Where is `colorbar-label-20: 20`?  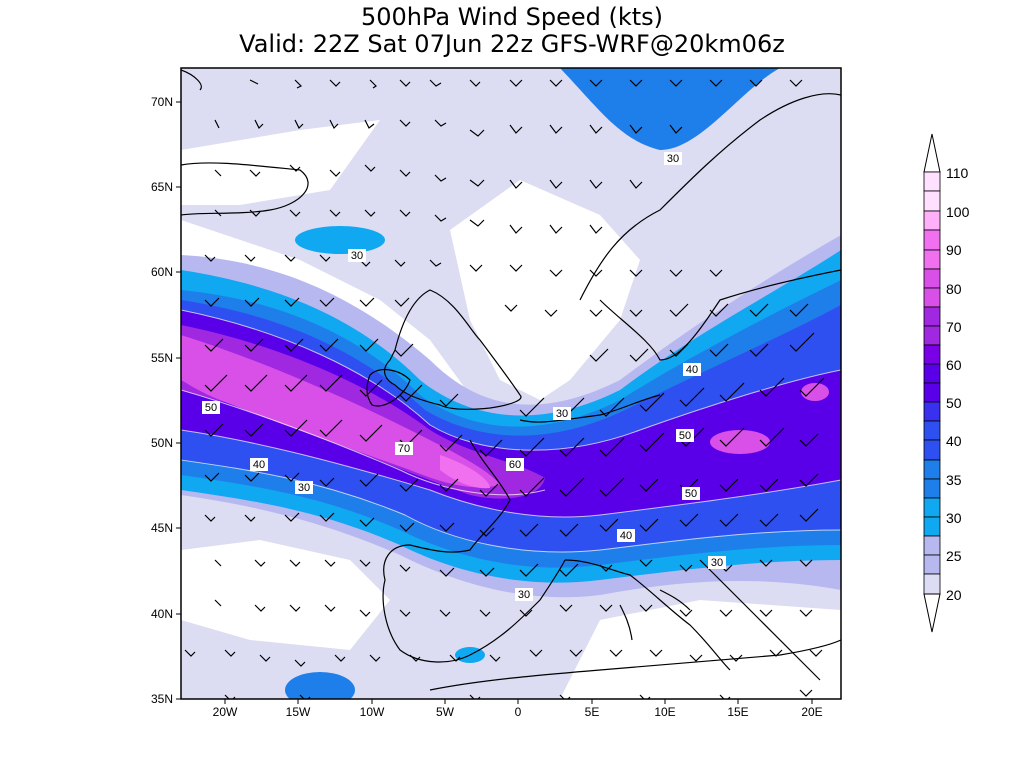
colorbar-label-20: 20 is located at coordinates (954, 595).